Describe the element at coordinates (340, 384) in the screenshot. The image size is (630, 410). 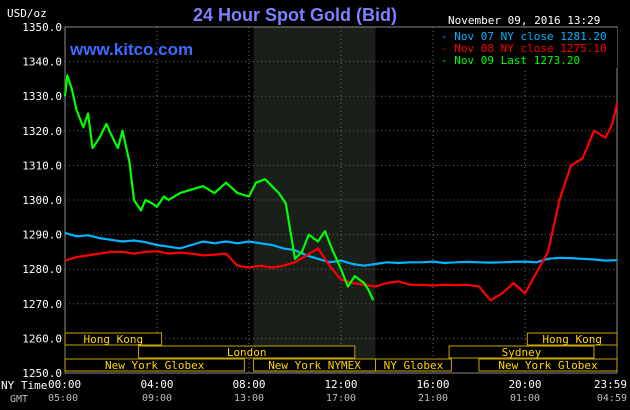
I see `x-tick-label-ny: 12:00` at that location.